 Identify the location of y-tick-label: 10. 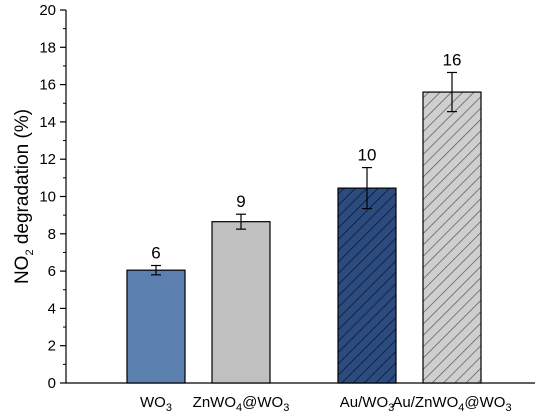
(47, 197).